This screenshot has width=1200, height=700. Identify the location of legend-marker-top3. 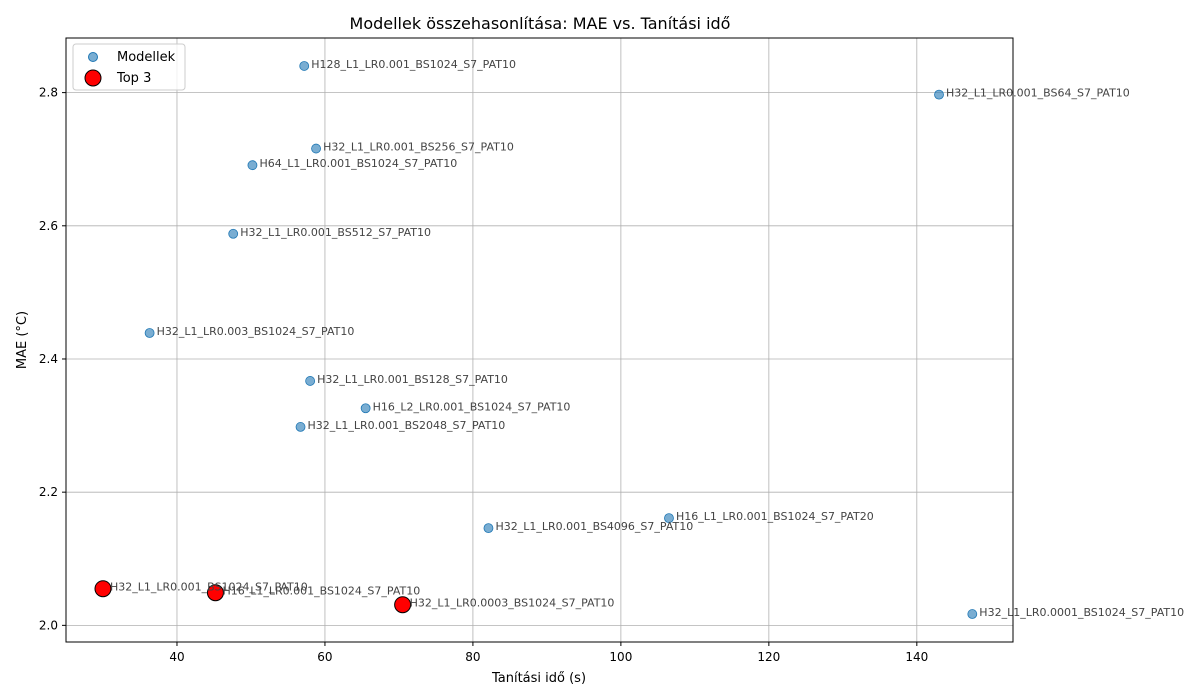
(93, 78).